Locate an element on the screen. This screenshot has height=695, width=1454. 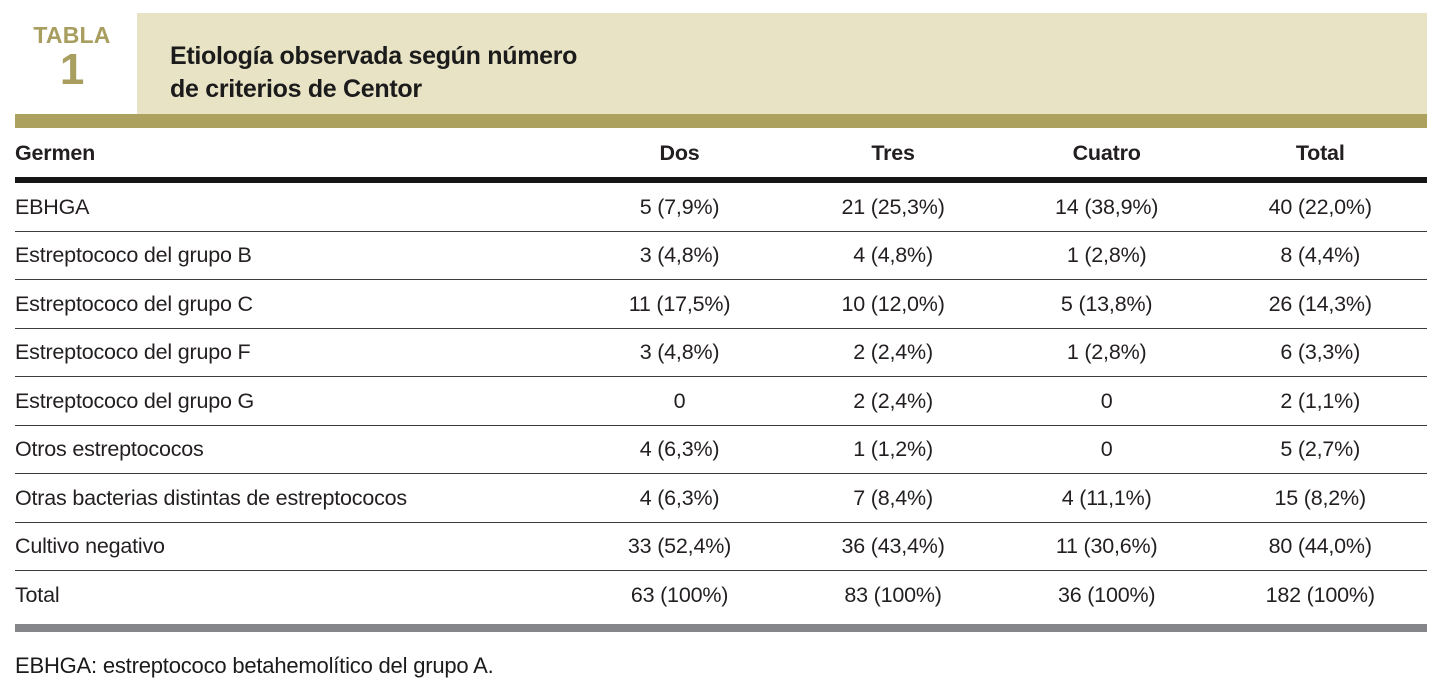
value-cell: 26 (14,3%) is located at coordinates (1320, 304).